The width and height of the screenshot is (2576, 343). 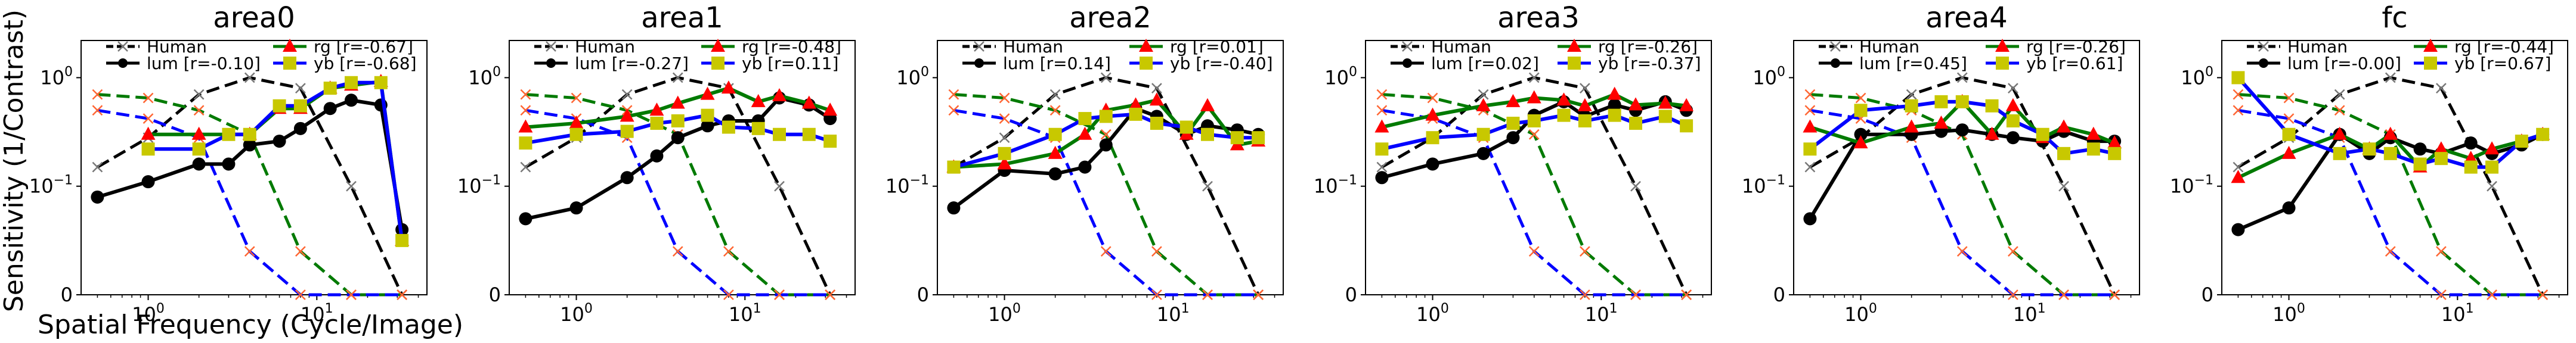 What do you see at coordinates (1648, 47) in the screenshot?
I see `legend-label: rg [r=-0.26]` at bounding box center [1648, 47].